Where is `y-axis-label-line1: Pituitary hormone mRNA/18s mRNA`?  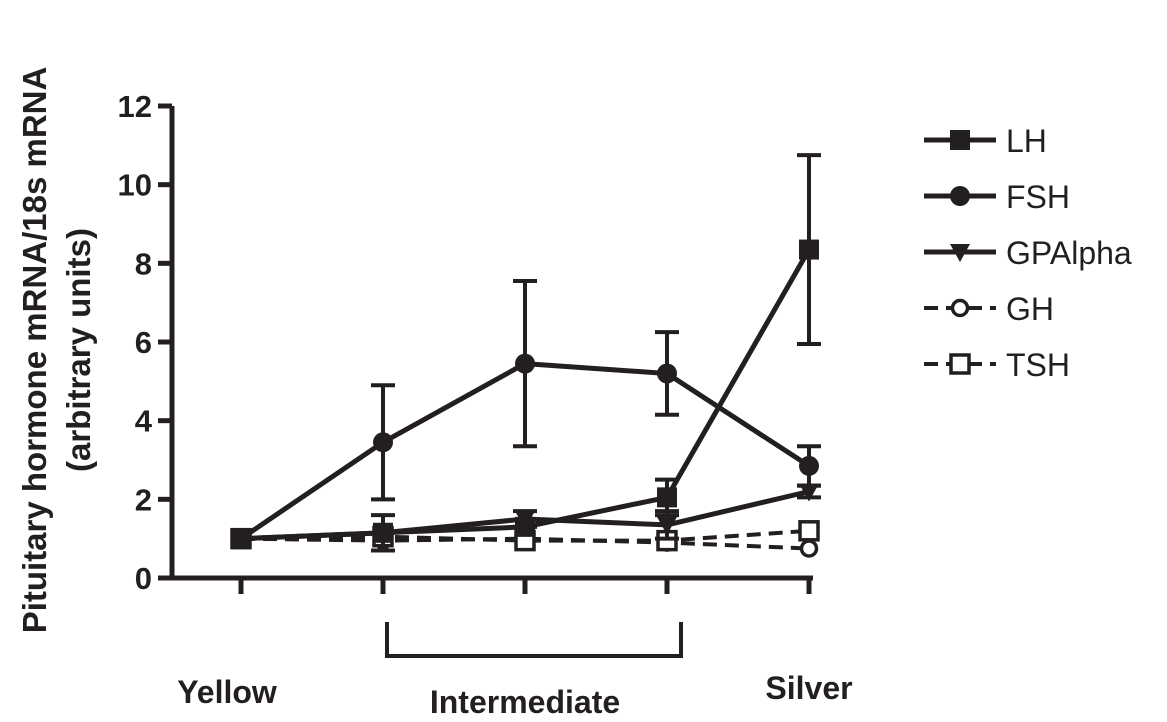 y-axis-label-line1: Pituitary hormone mRNA/18s mRNA is located at coordinates (34, 350).